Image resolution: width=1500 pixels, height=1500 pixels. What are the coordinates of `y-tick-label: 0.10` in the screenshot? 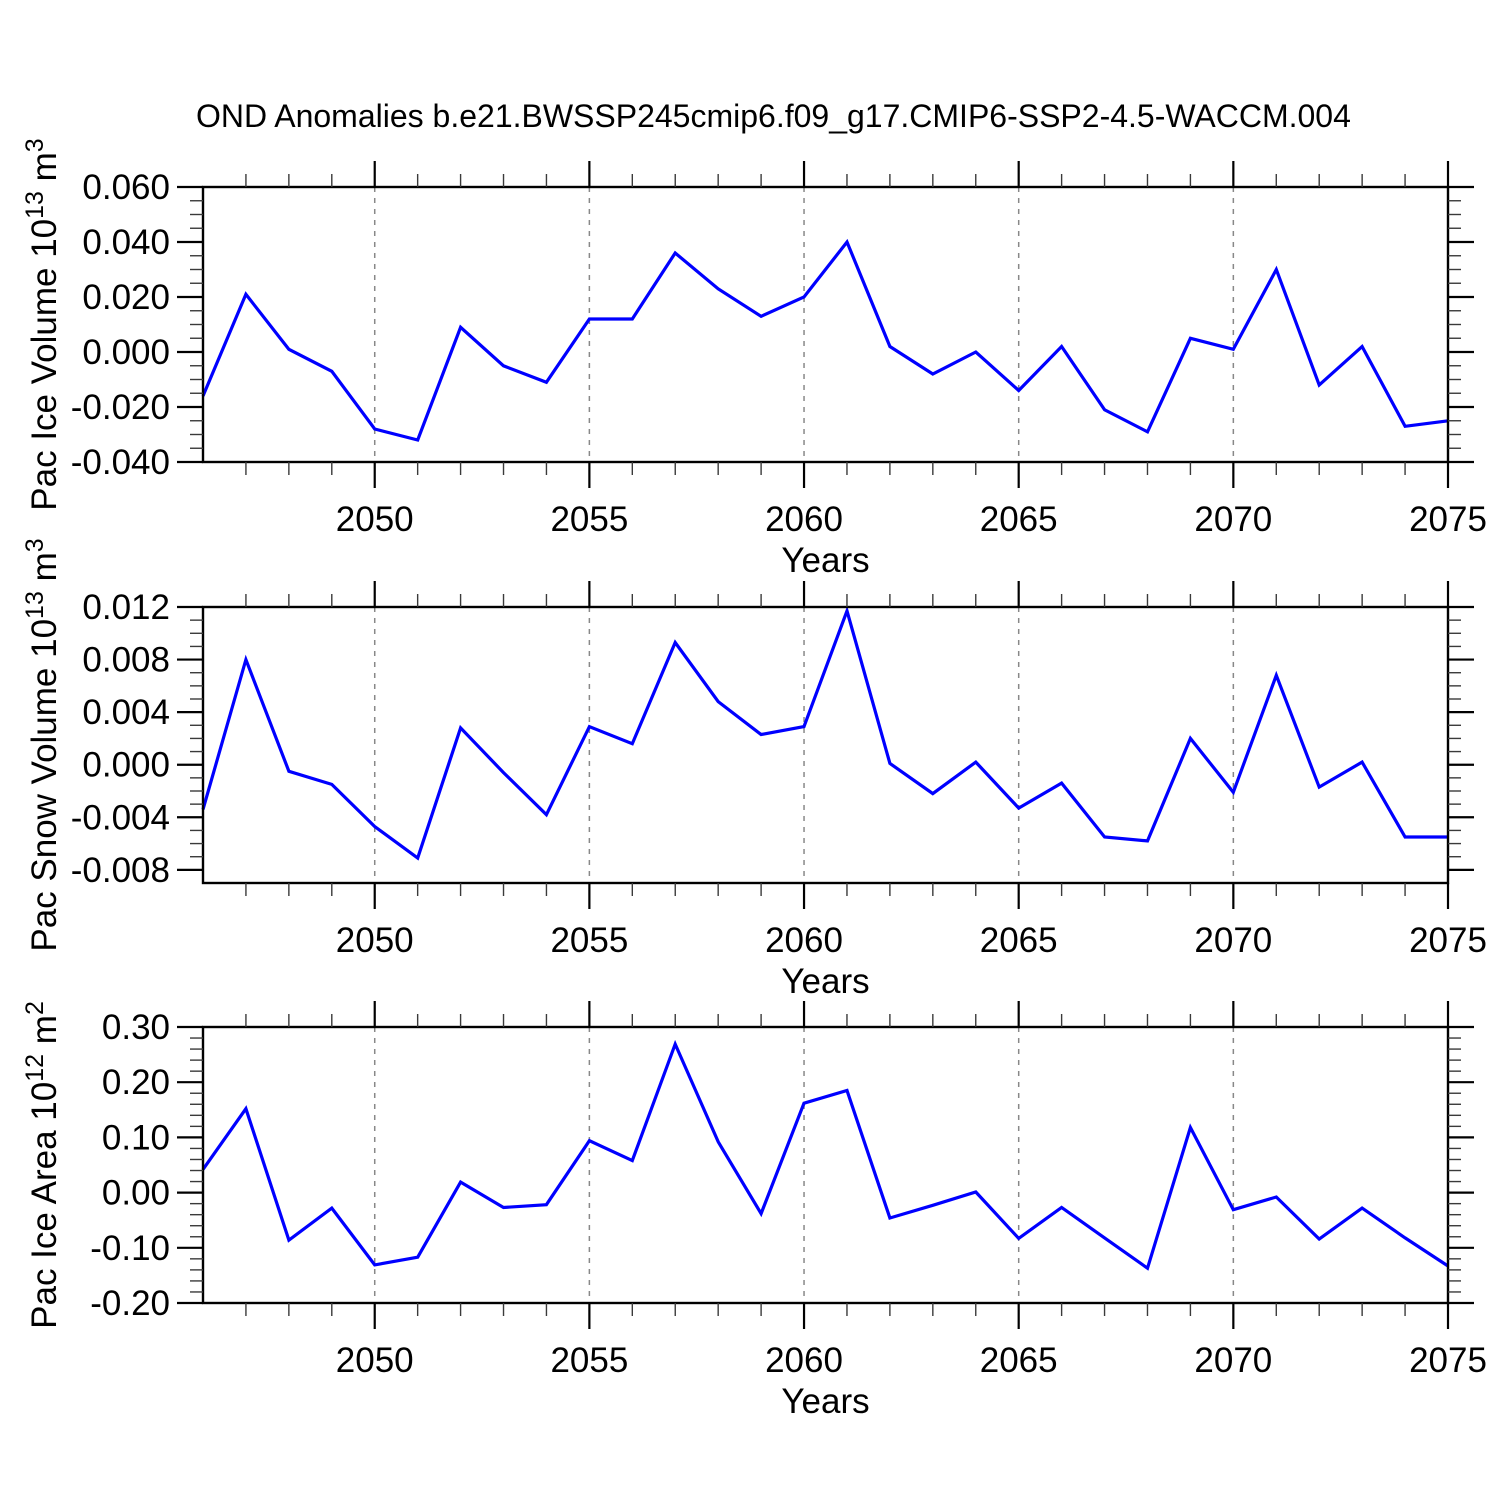 It's located at (136, 1137).